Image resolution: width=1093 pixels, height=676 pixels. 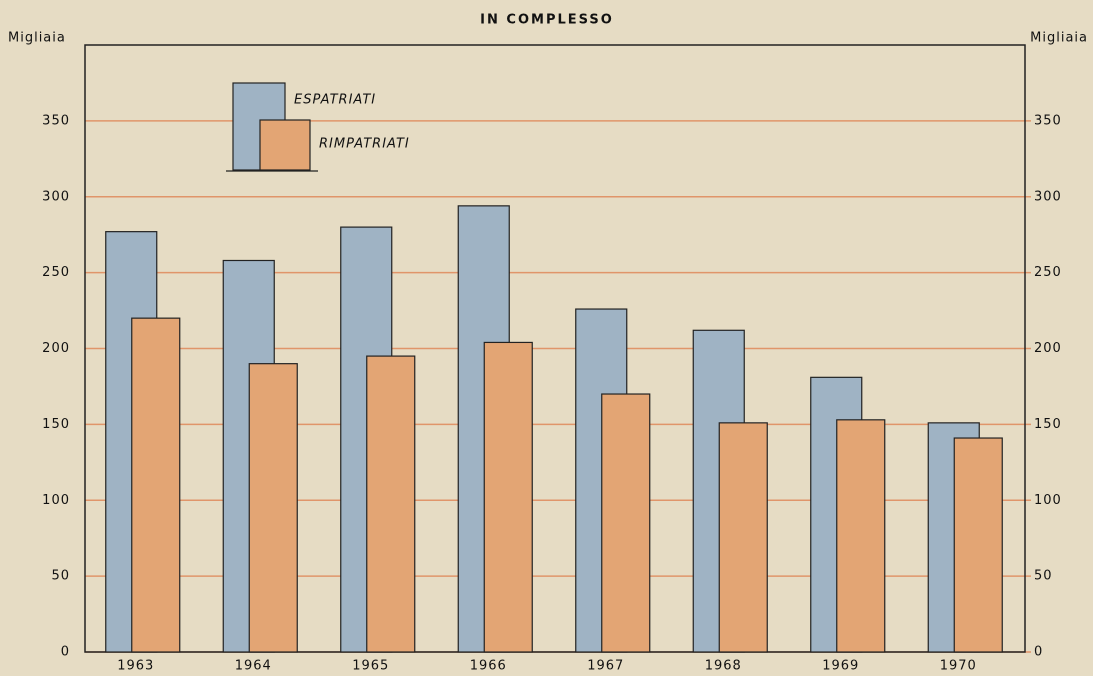 What do you see at coordinates (364, 144) in the screenshot?
I see `legend-label: RIMPATRIATI` at bounding box center [364, 144].